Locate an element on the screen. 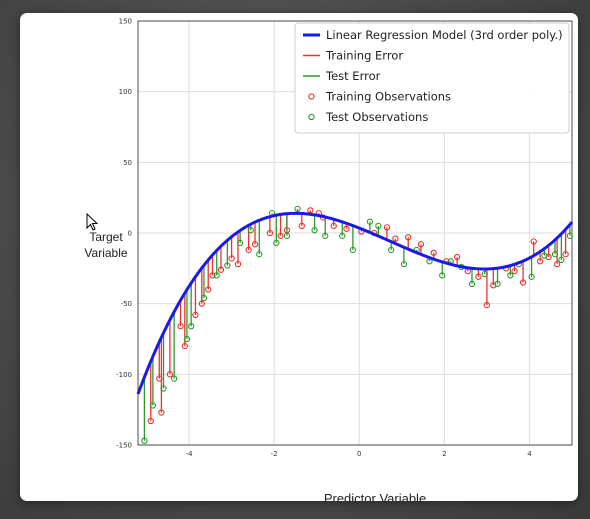 The height and width of the screenshot is (519, 590). legend-item-label: Training Observations is located at coordinates (388, 97).